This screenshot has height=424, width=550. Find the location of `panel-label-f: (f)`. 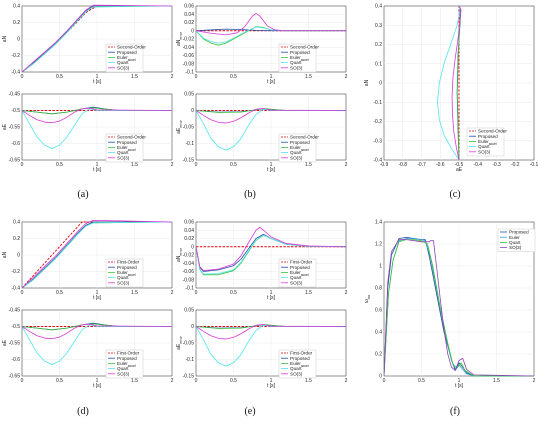

panel-label-f: (f) is located at coordinates (455, 411).